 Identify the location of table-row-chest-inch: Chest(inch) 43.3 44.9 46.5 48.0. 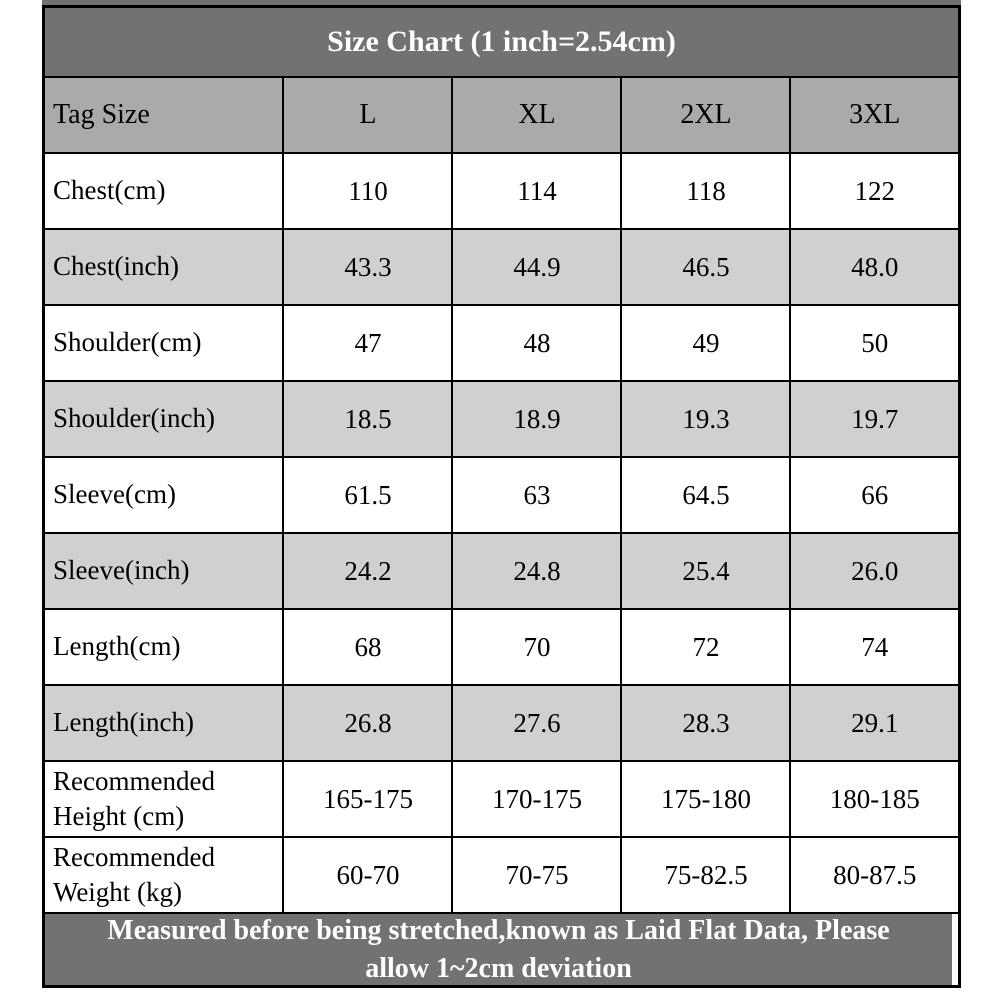
(501, 267).